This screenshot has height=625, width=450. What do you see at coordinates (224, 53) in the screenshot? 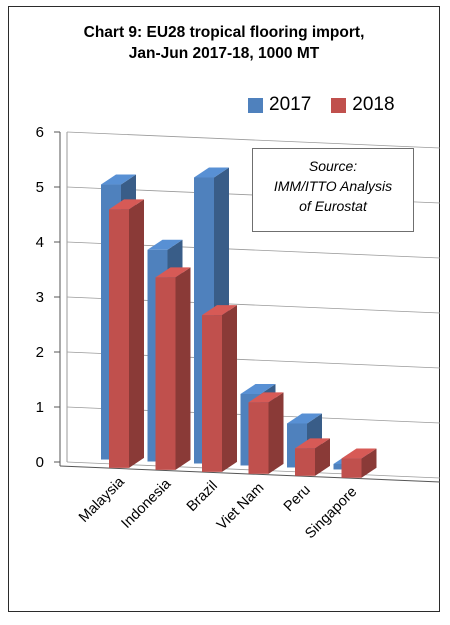
I see `chart-title-line-2: Jan-Jun 2017-18, 1000 MT` at bounding box center [224, 53].